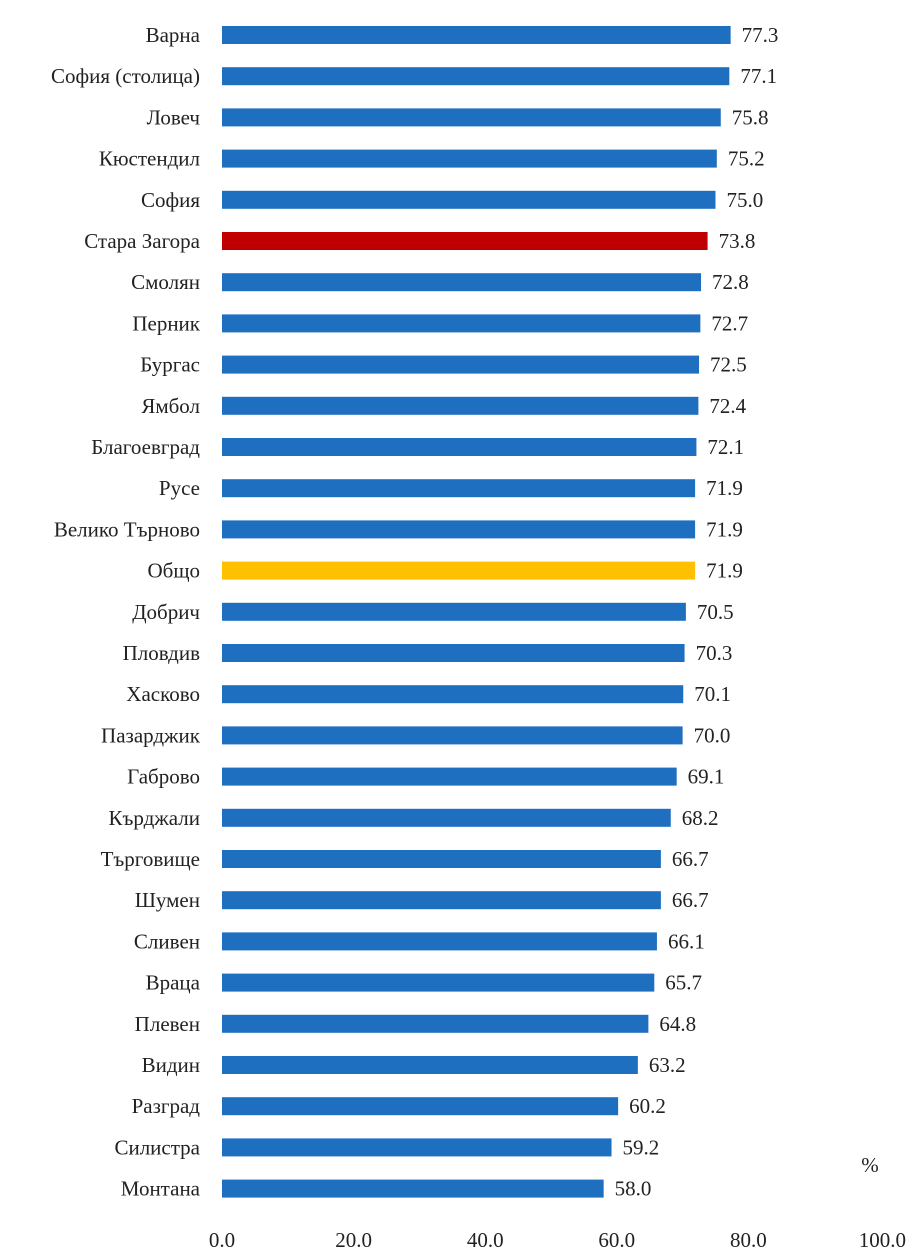 This screenshot has height=1256, width=912. Describe the element at coordinates (715, 612) in the screenshot. I see `value-label: 70.5` at that location.